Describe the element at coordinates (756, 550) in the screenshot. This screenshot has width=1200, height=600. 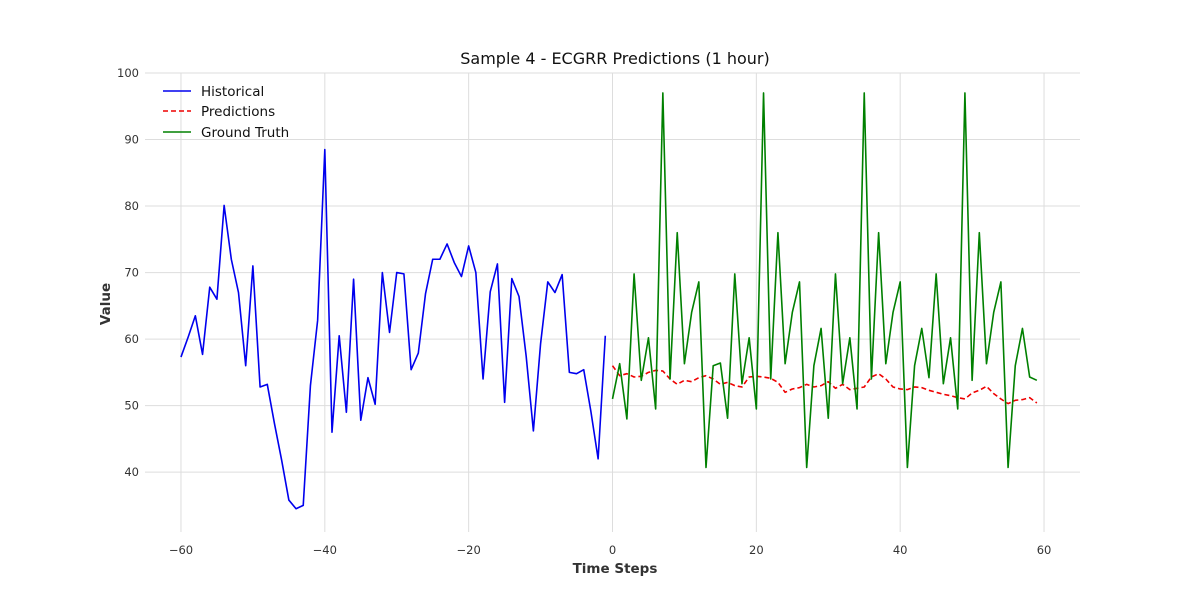
I see `x-tick-label: 20` at that location.